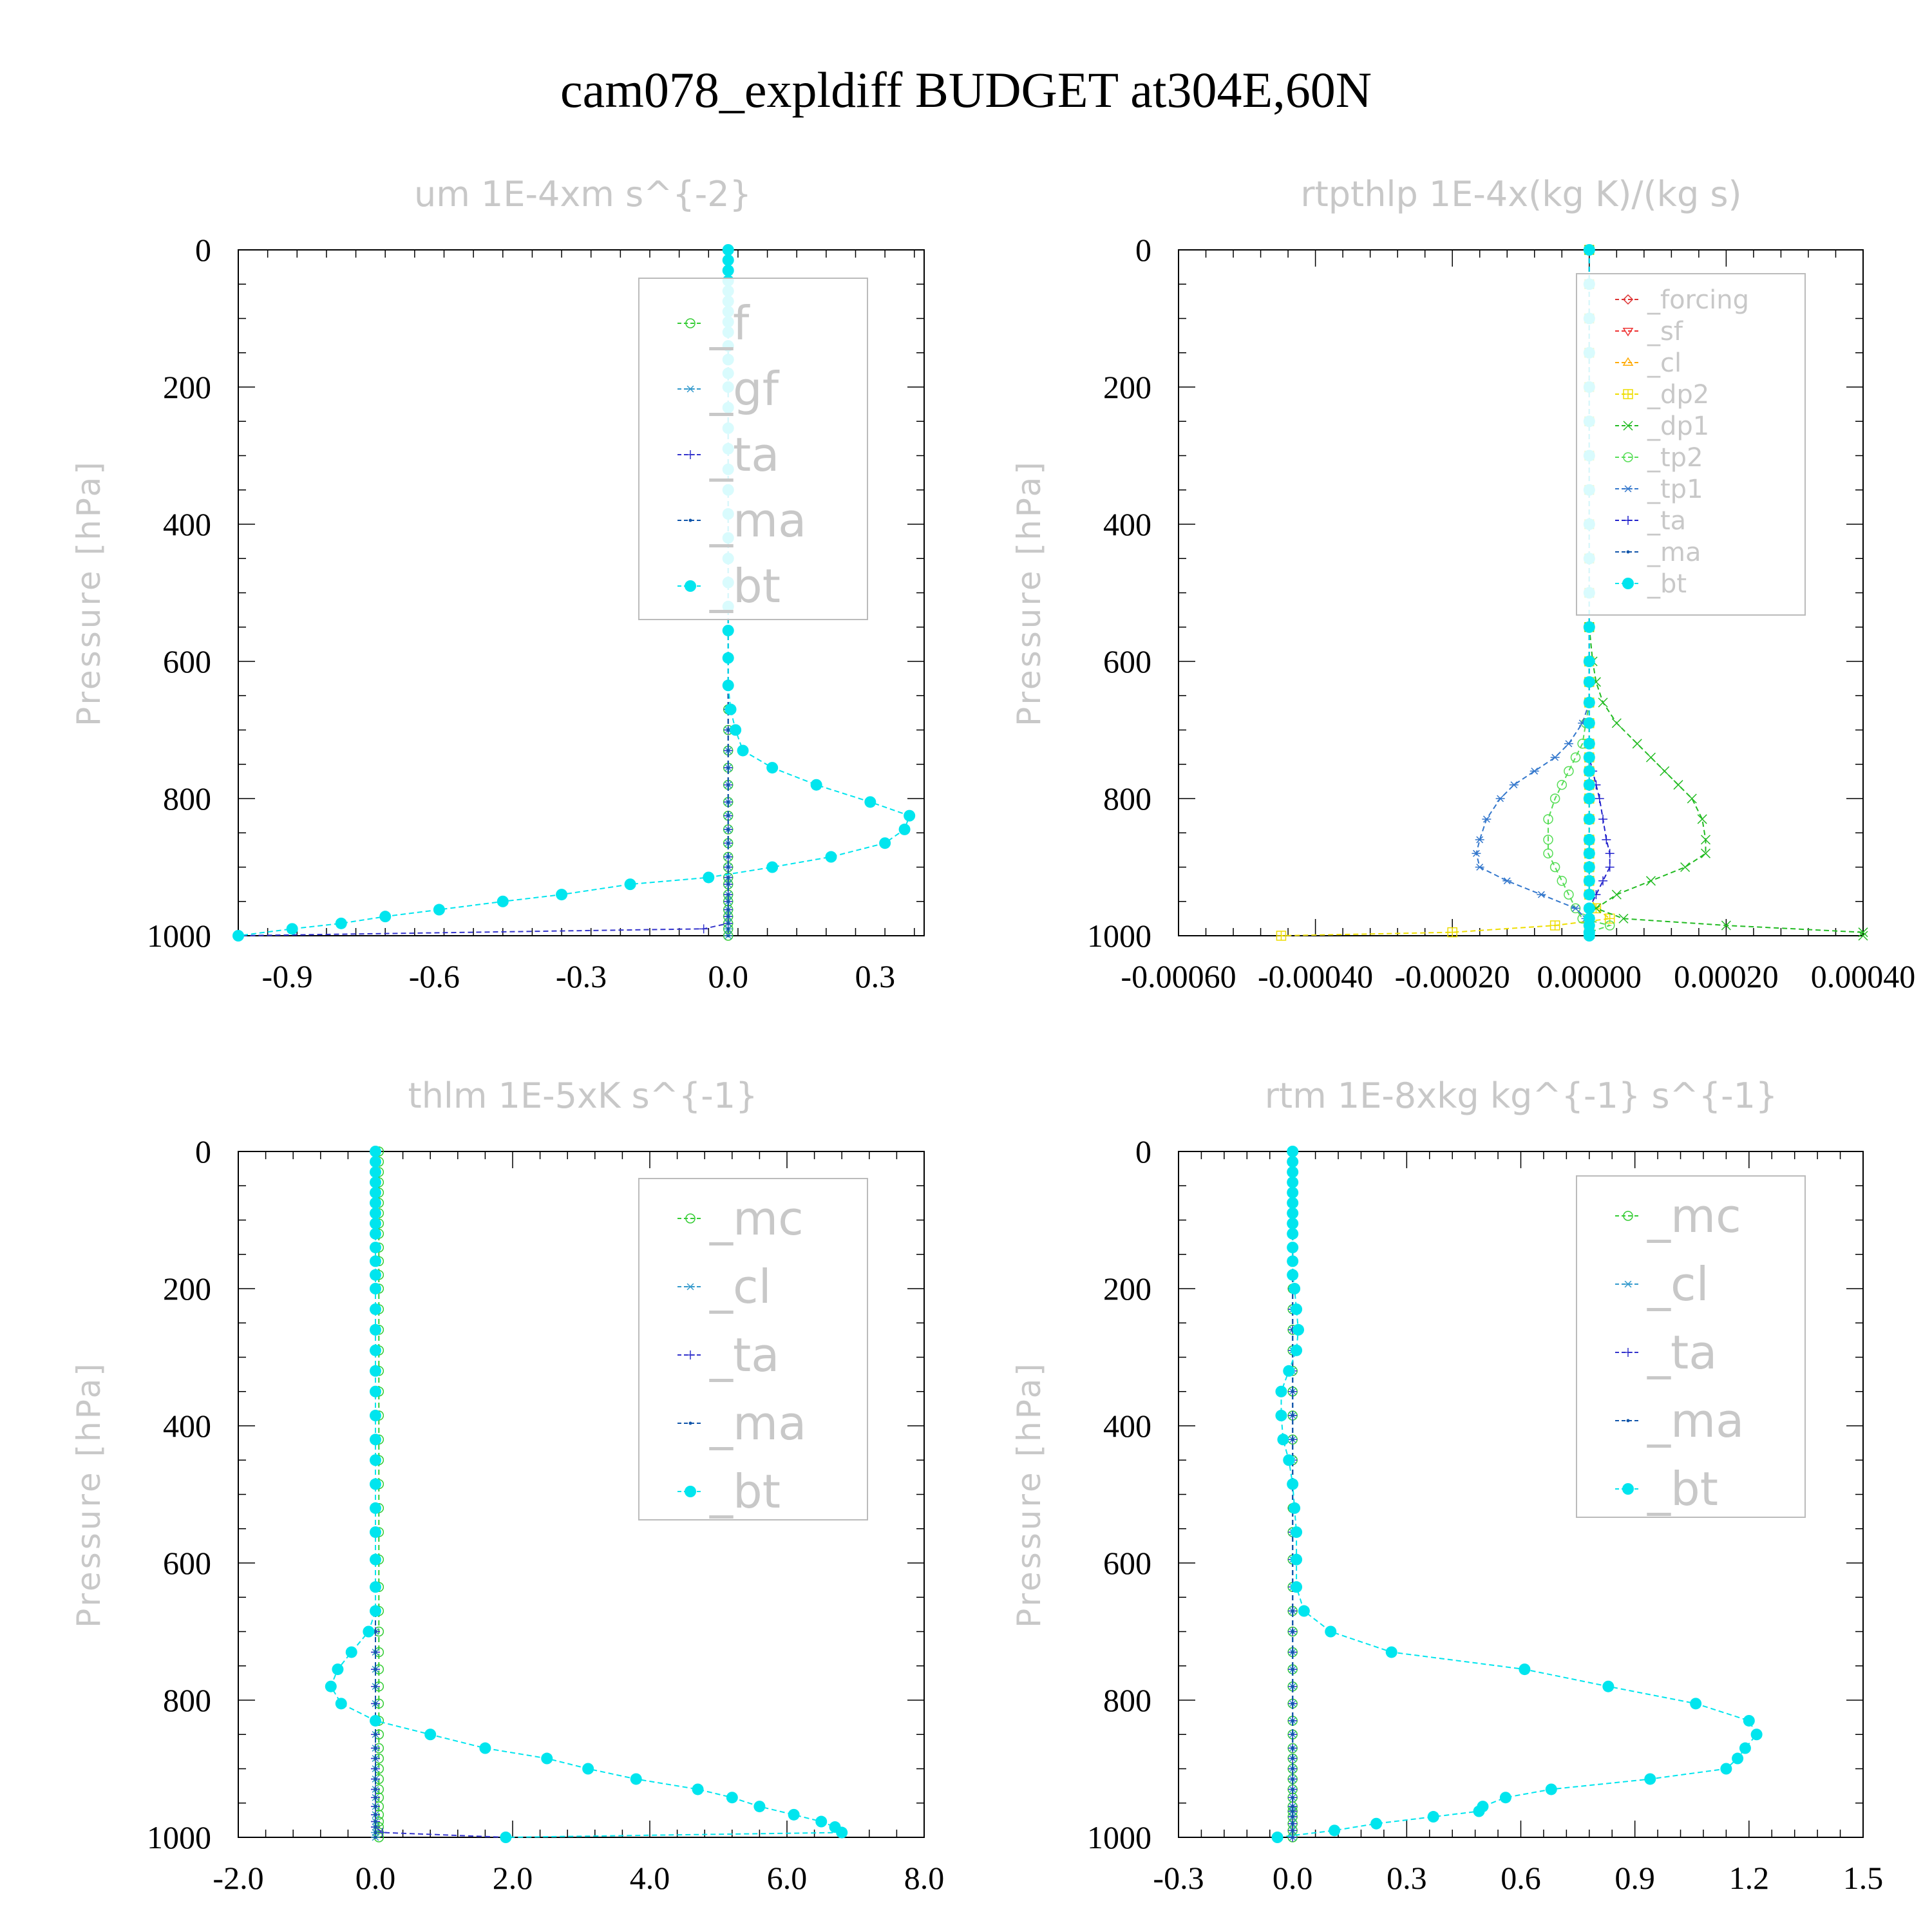  I want to click on um-x-tick-label: 0.0, so click(728, 976).